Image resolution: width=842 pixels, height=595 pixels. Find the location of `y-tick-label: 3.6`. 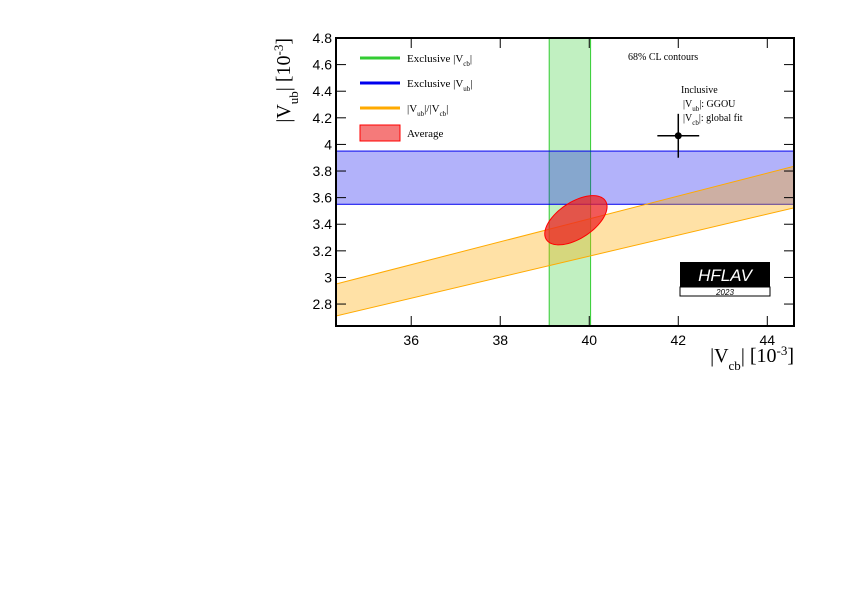

y-tick-label: 3.6 is located at coordinates (323, 198).